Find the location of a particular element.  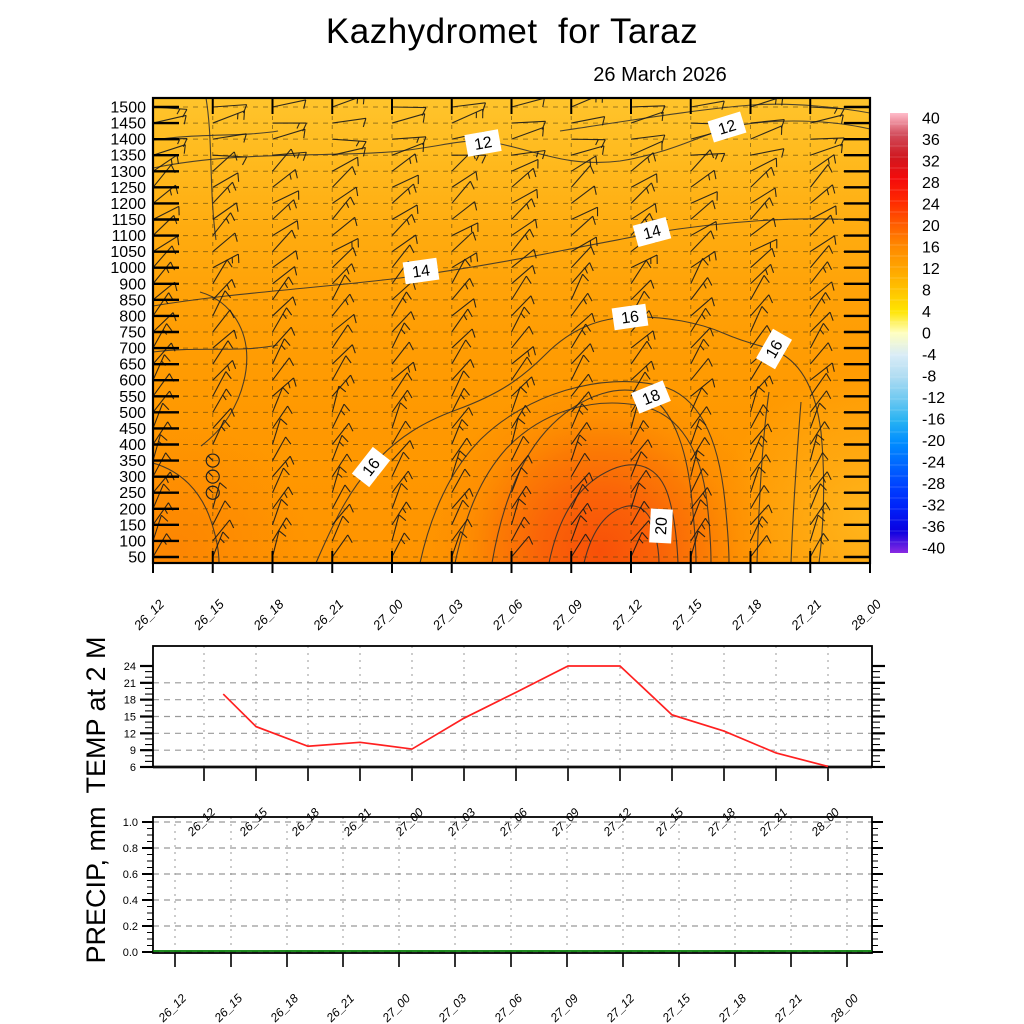

svg-text: 0.0 is located at coordinates (130, 953).